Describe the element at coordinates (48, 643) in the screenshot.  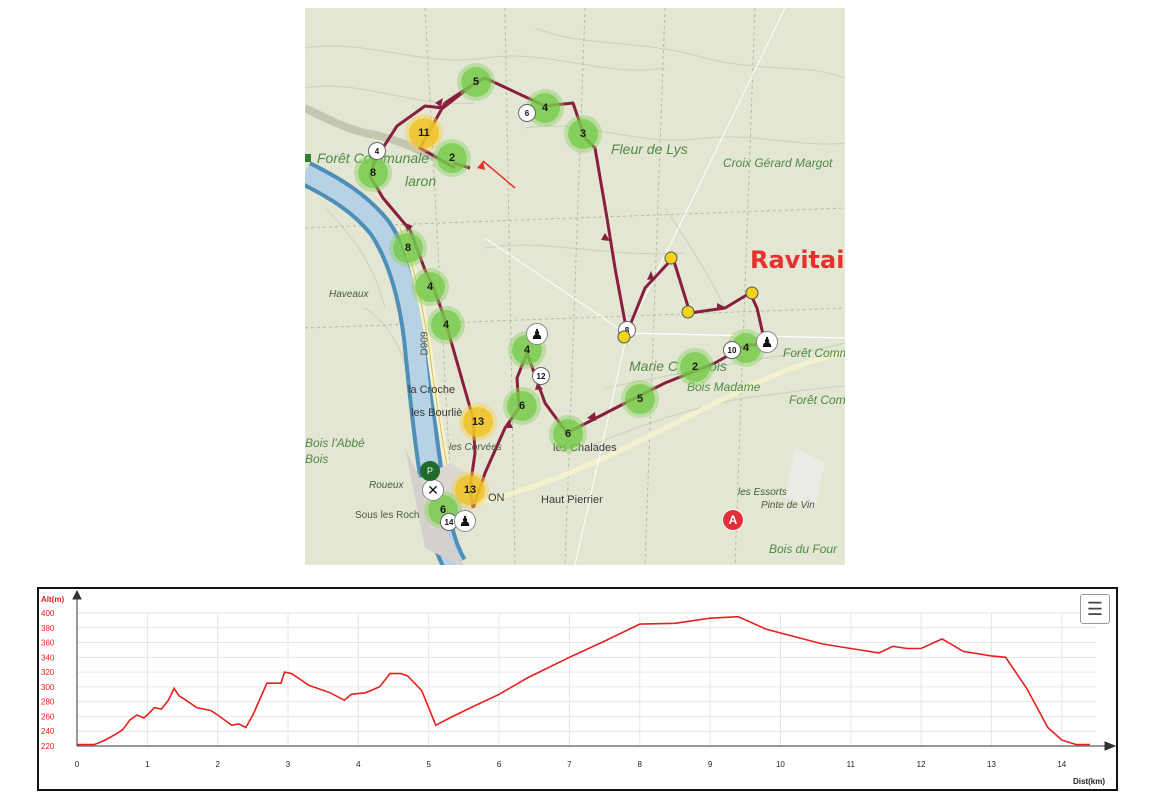
I see `y-tick-label: 360` at that location.